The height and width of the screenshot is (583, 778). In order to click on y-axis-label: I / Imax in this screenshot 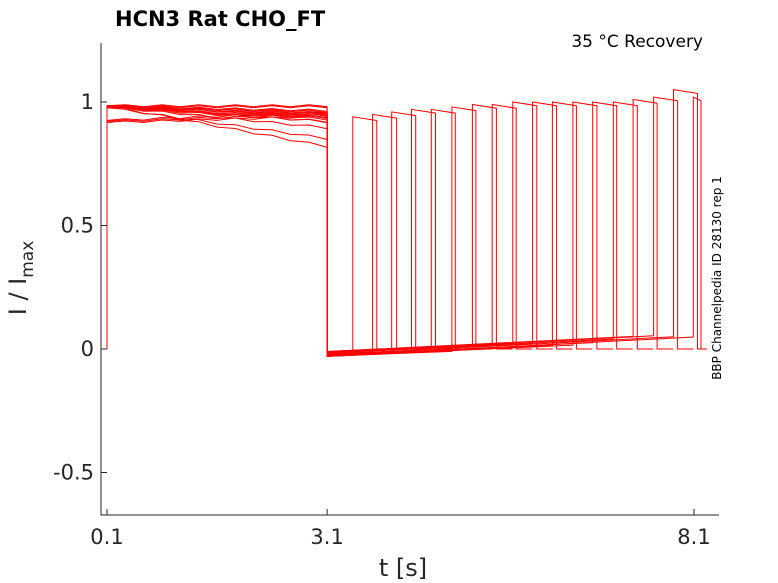, I will do `click(21, 278)`.